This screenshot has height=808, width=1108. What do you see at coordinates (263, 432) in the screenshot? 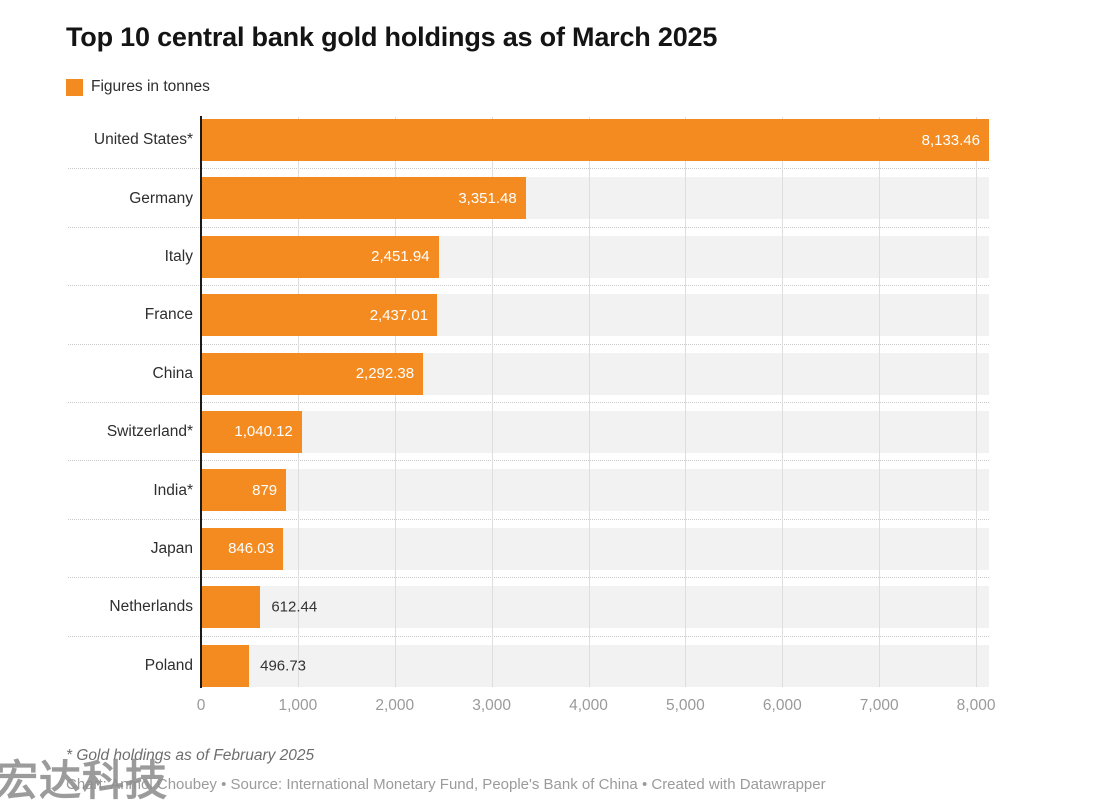
I see `value-label-inside: 1,040.12` at bounding box center [263, 432].